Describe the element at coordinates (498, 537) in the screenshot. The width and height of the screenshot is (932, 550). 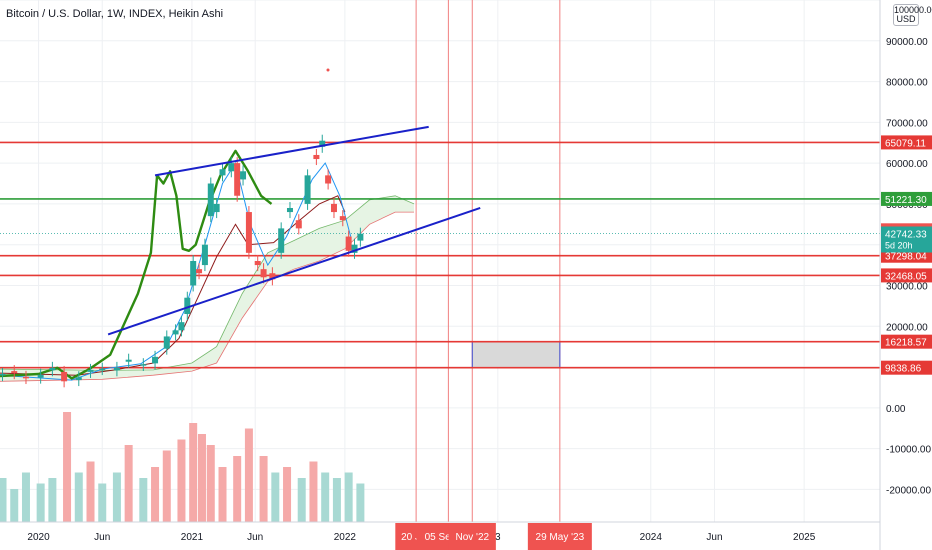
I see `x-tick-label: 3` at that location.